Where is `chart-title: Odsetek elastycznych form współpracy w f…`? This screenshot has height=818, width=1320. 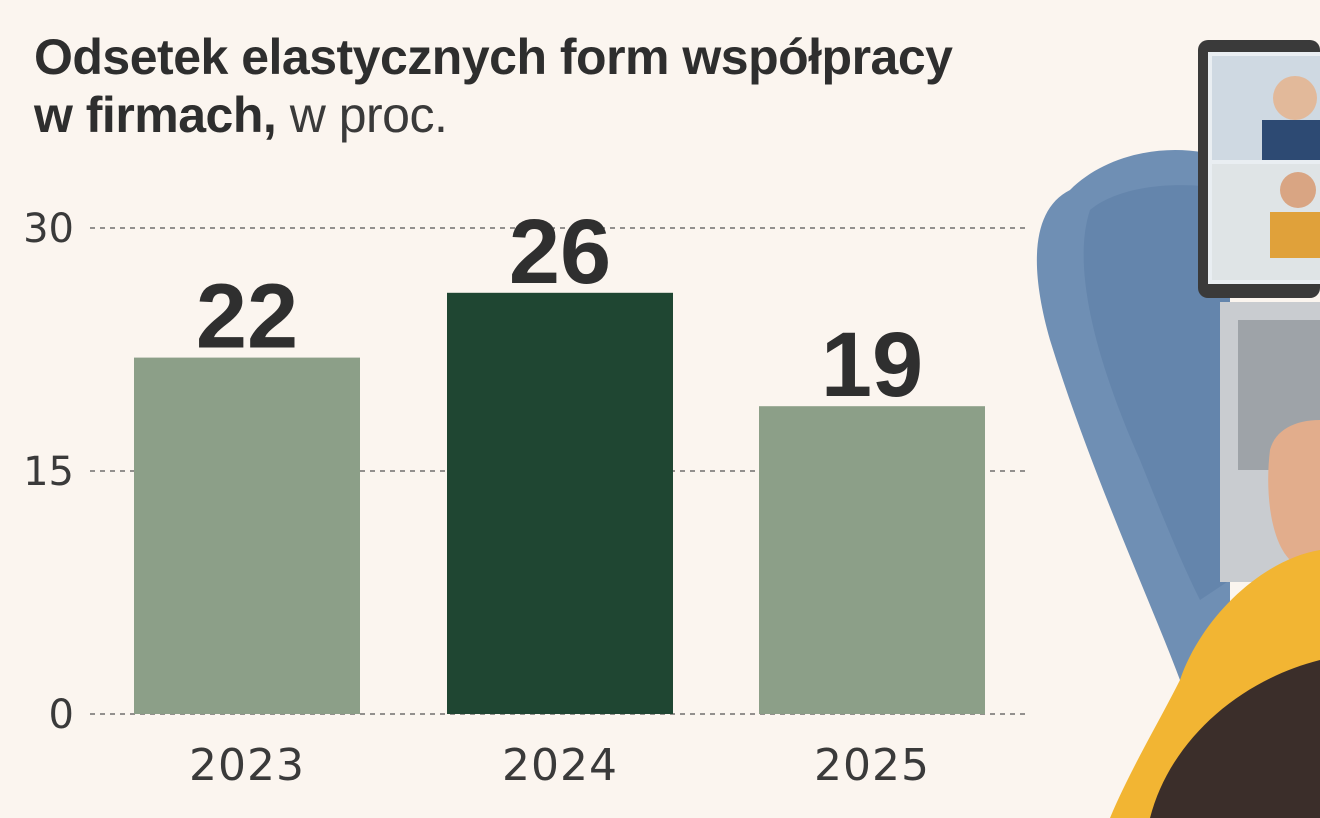
chart-title: Odsetek elastycznych form współpracy w f… is located at coordinates (493, 86).